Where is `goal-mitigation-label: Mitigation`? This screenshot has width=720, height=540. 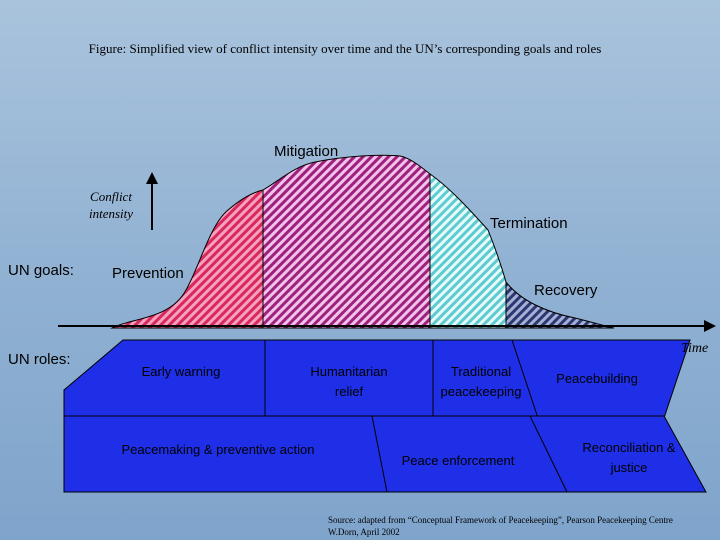
goal-mitigation-label: Mitigation is located at coordinates (306, 151).